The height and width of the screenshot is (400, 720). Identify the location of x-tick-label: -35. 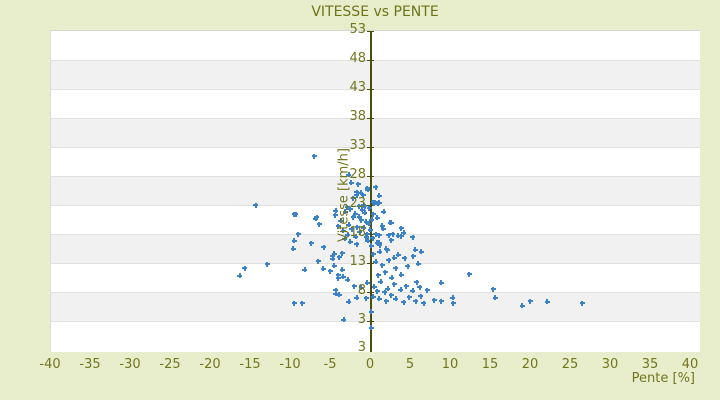
(90, 364).